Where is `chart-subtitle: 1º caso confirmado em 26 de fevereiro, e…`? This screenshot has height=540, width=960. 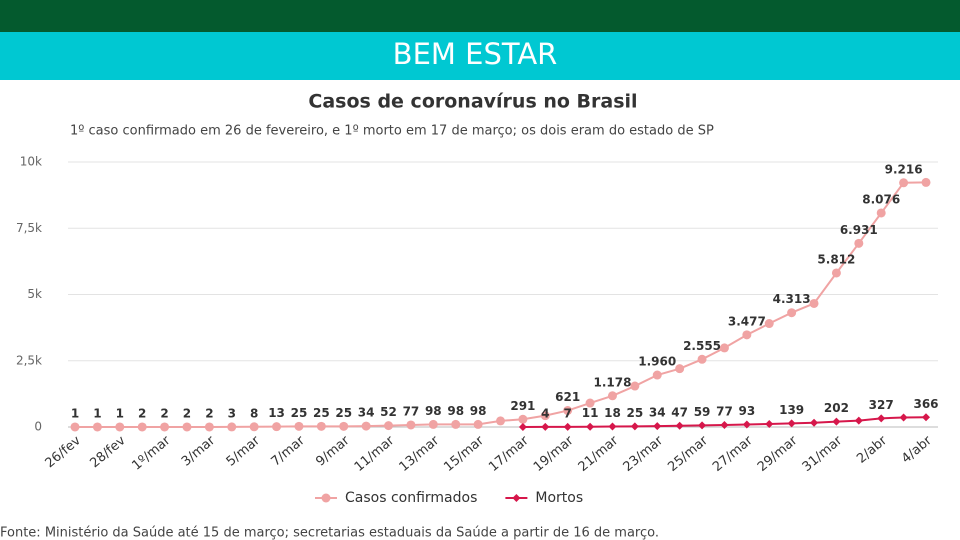
chart-subtitle: 1º caso confirmado em 26 de fevereiro, e… is located at coordinates (392, 131).